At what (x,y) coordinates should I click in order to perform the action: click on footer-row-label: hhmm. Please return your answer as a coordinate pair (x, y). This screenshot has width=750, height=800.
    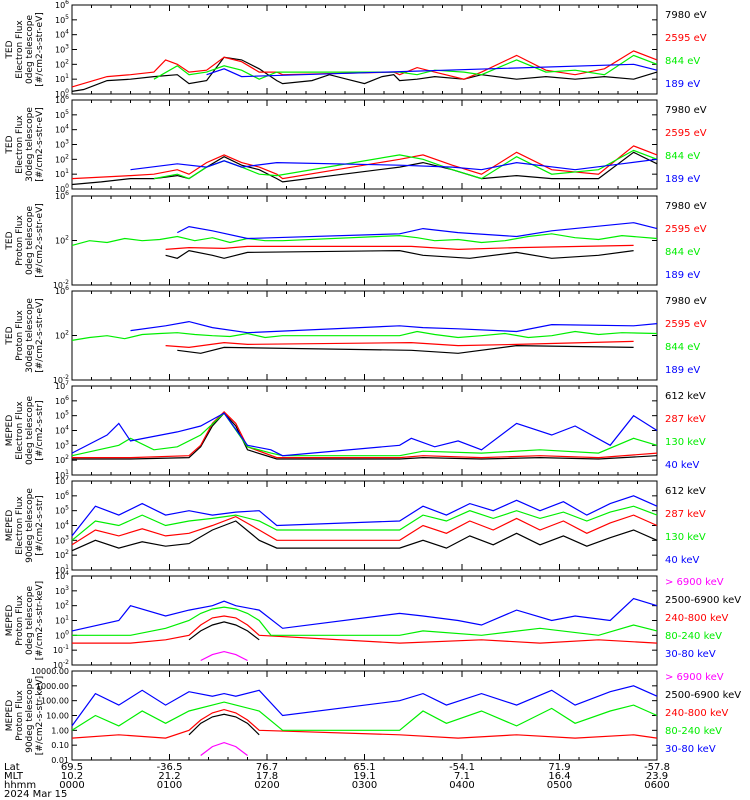
    Looking at the image, I should click on (20, 785).